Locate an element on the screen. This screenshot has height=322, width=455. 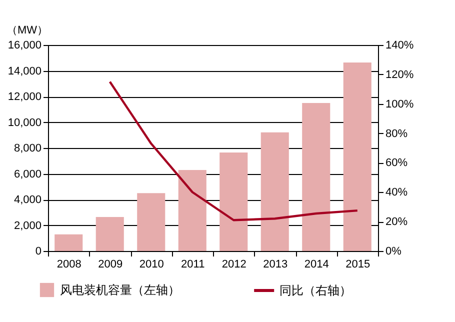
y-tick-label: 14,000 is located at coordinates (25, 71).